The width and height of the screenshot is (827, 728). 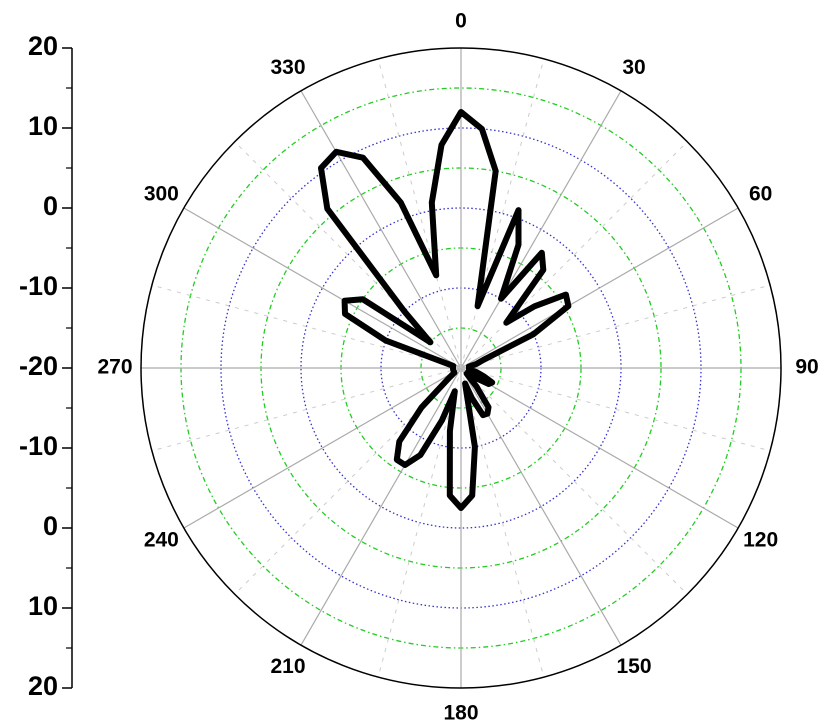 What do you see at coordinates (633, 67) in the screenshot?
I see `angle-label: 30` at bounding box center [633, 67].